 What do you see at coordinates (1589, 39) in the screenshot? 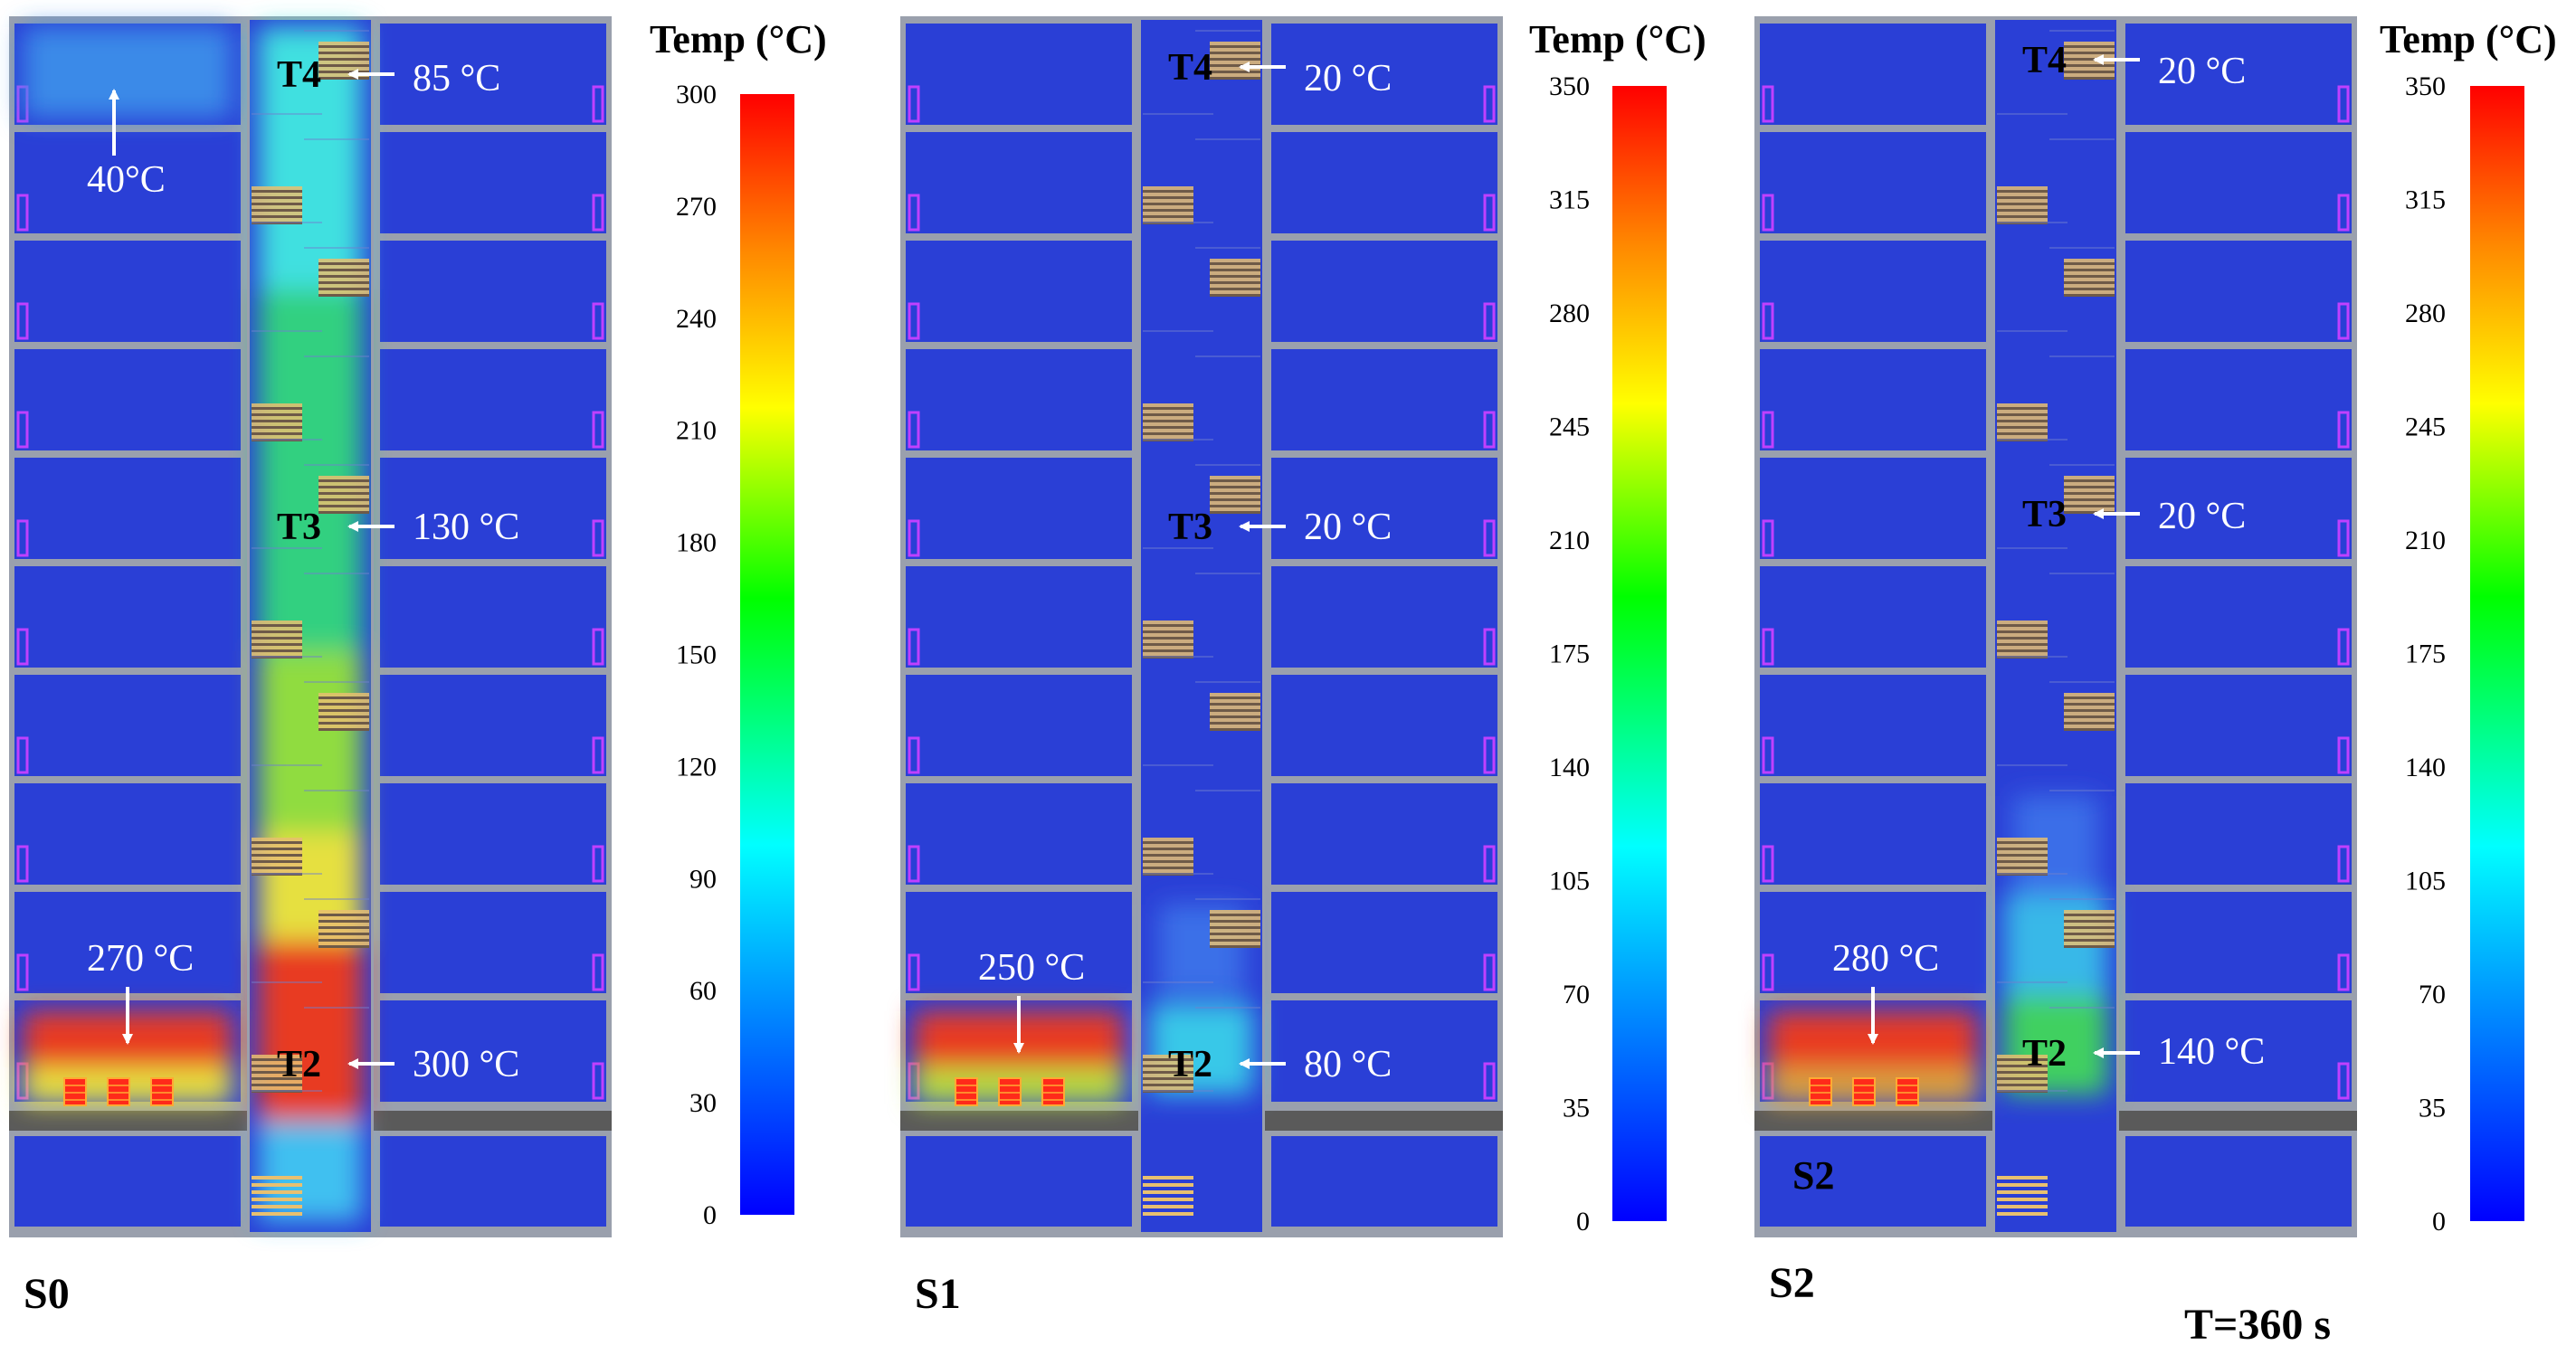
I see `colorbar-title-main: Temp (` at bounding box center [1589, 39].